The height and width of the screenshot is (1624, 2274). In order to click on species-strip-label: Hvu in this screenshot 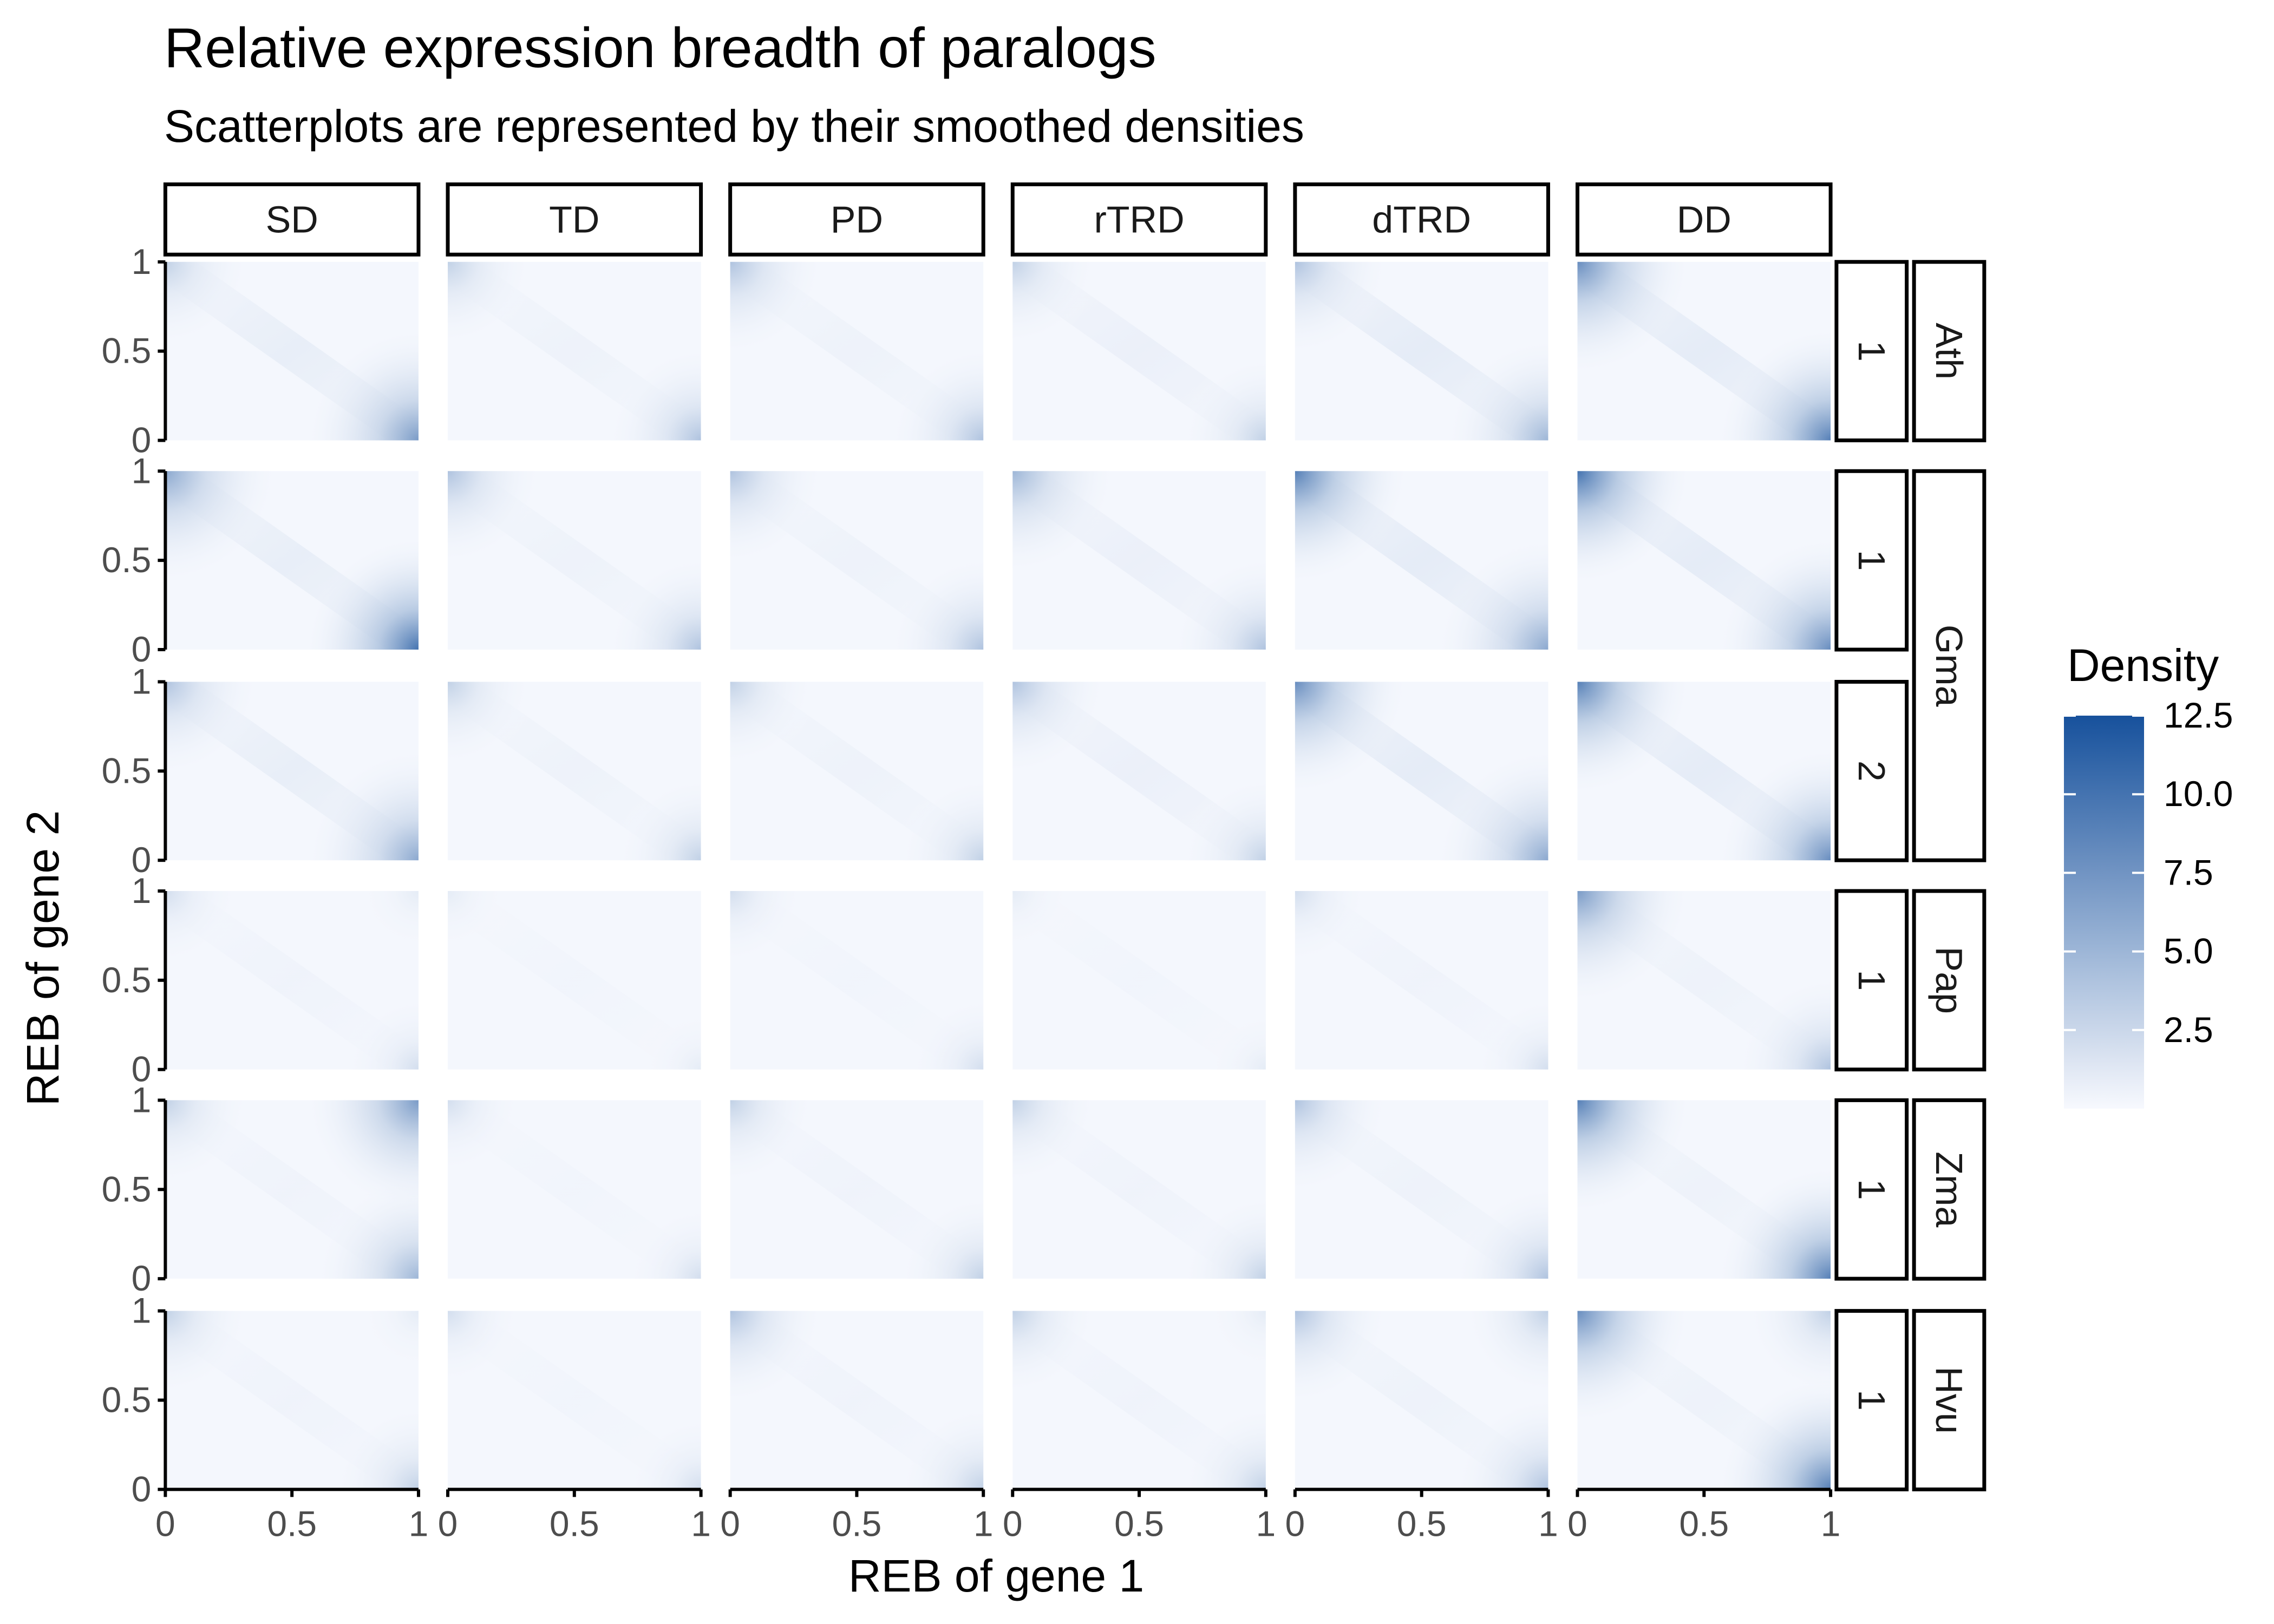, I will do `click(1949, 1399)`.